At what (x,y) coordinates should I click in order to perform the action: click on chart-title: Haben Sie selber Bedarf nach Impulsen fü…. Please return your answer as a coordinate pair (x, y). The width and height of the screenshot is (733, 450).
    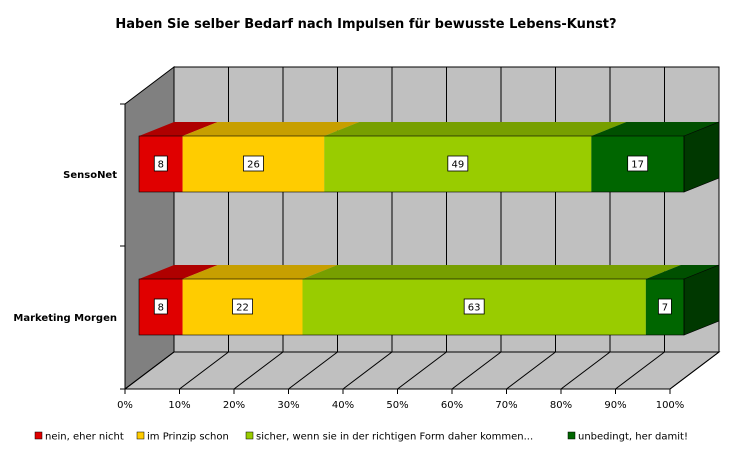
    Looking at the image, I should click on (365, 24).